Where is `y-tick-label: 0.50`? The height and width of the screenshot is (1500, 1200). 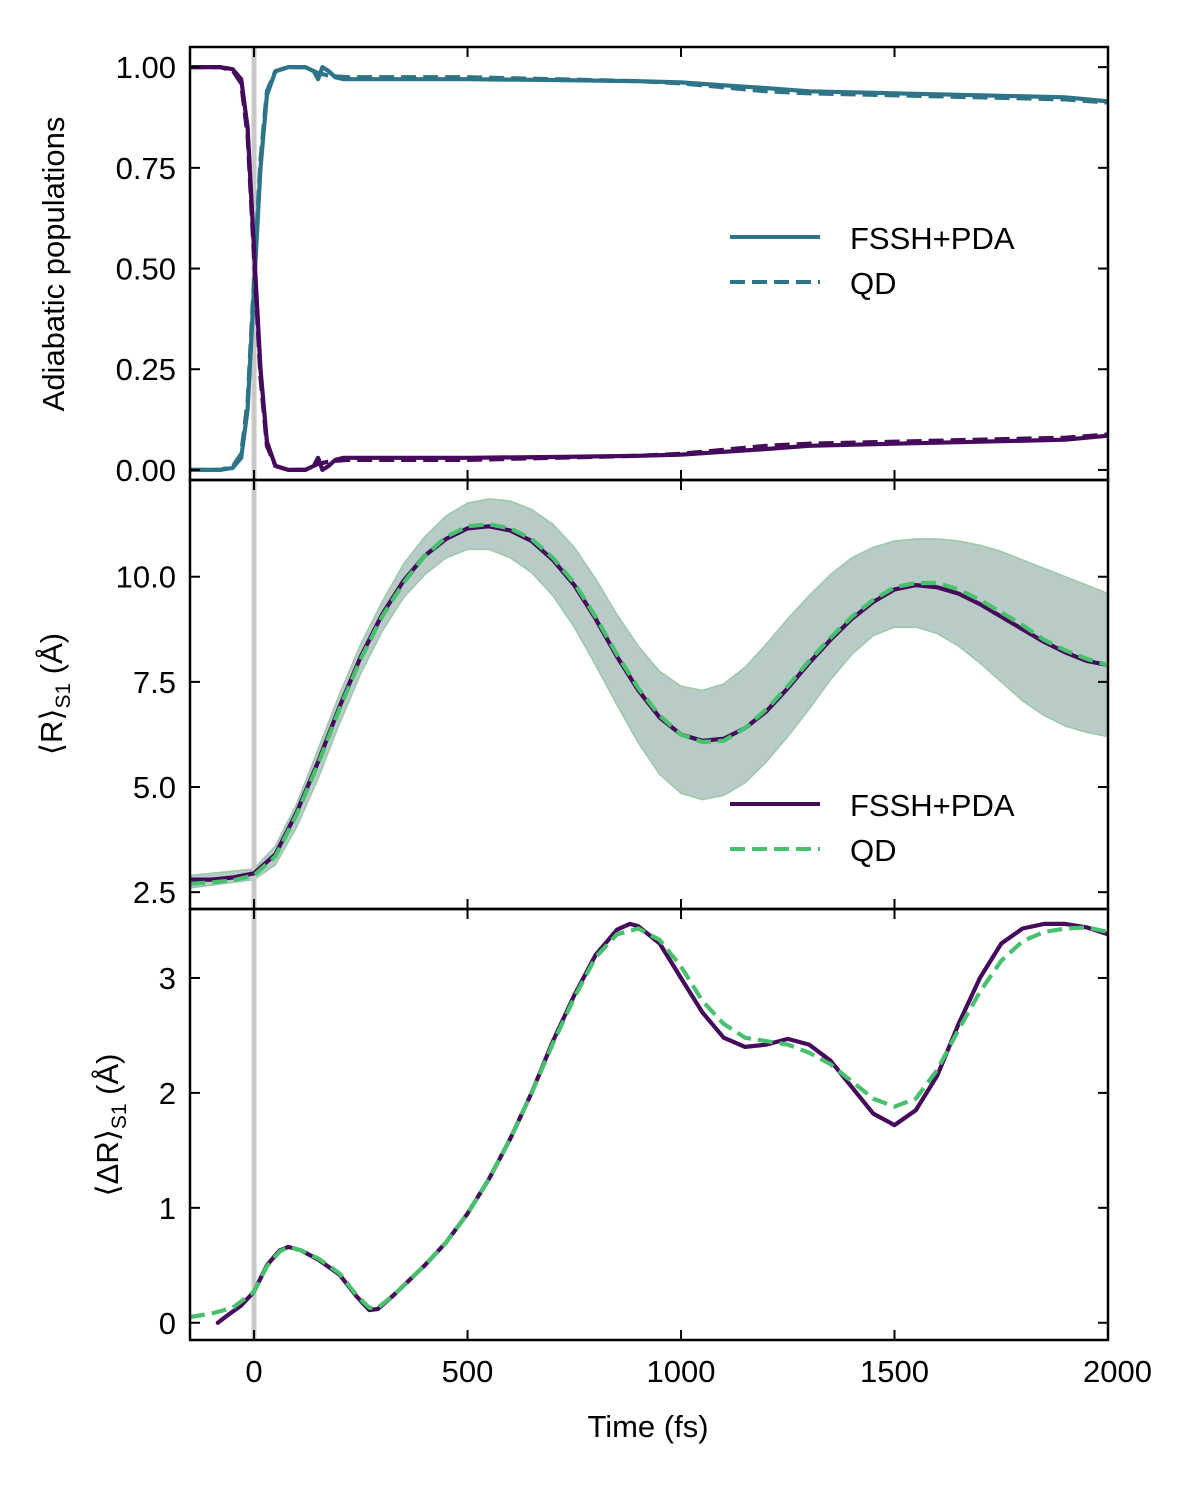
y-tick-label: 0.50 is located at coordinates (146, 269).